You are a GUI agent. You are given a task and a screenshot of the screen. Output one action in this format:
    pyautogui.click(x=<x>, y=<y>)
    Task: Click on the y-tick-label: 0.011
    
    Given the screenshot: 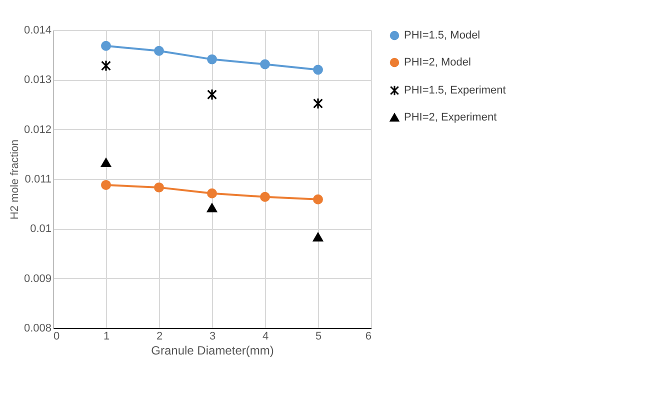 What is the action you would take?
    pyautogui.click(x=38, y=180)
    